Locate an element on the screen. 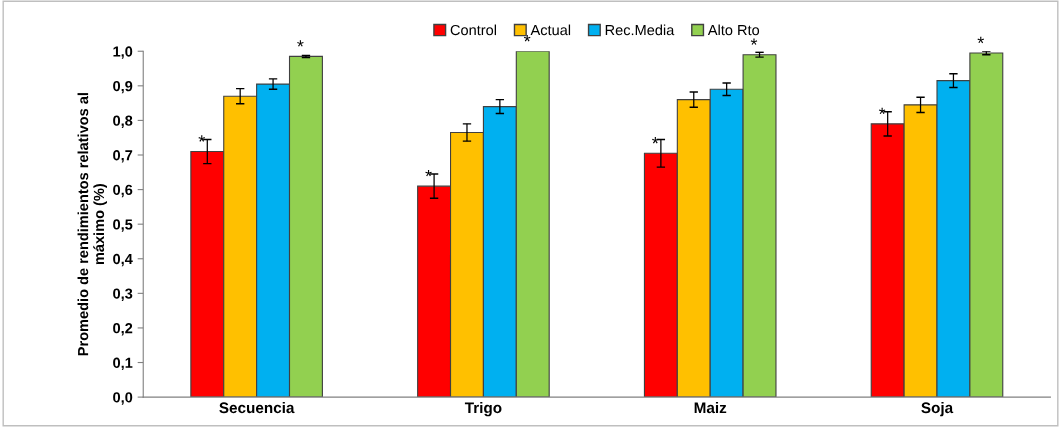 The height and width of the screenshot is (427, 1061). y-tick-label: 0,2 is located at coordinates (123, 329).